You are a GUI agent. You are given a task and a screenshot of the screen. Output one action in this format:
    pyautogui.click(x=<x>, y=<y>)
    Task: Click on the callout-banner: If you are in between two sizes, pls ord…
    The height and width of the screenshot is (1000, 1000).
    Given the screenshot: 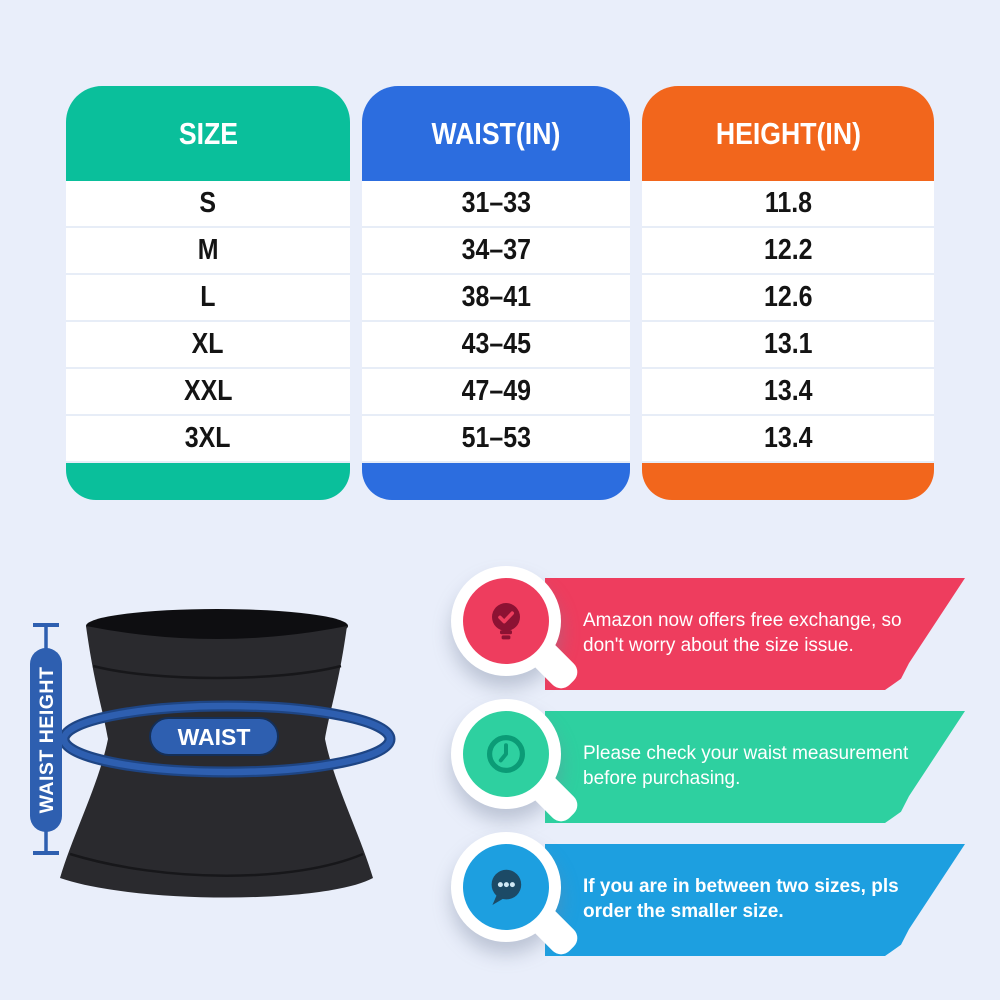 What is the action you would take?
    pyautogui.click(x=755, y=900)
    